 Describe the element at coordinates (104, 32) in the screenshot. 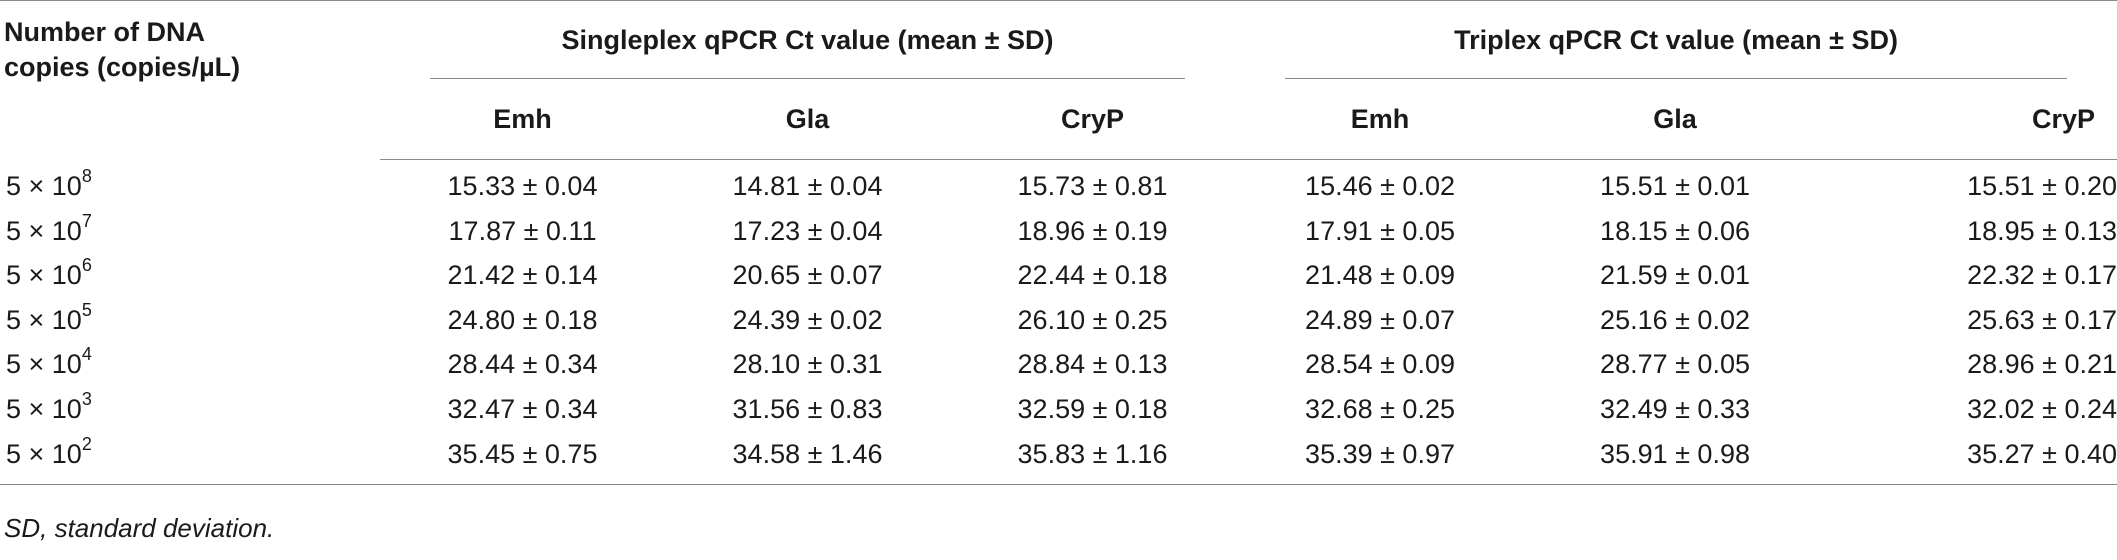

I see `header-dna-copies-line1: Number of DNA` at that location.